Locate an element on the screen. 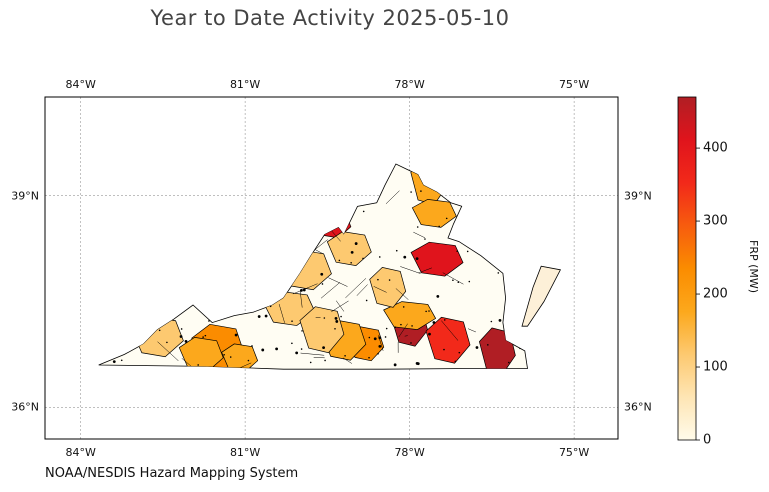 The width and height of the screenshot is (769, 492). county-pied-a is located at coordinates (388, 287).